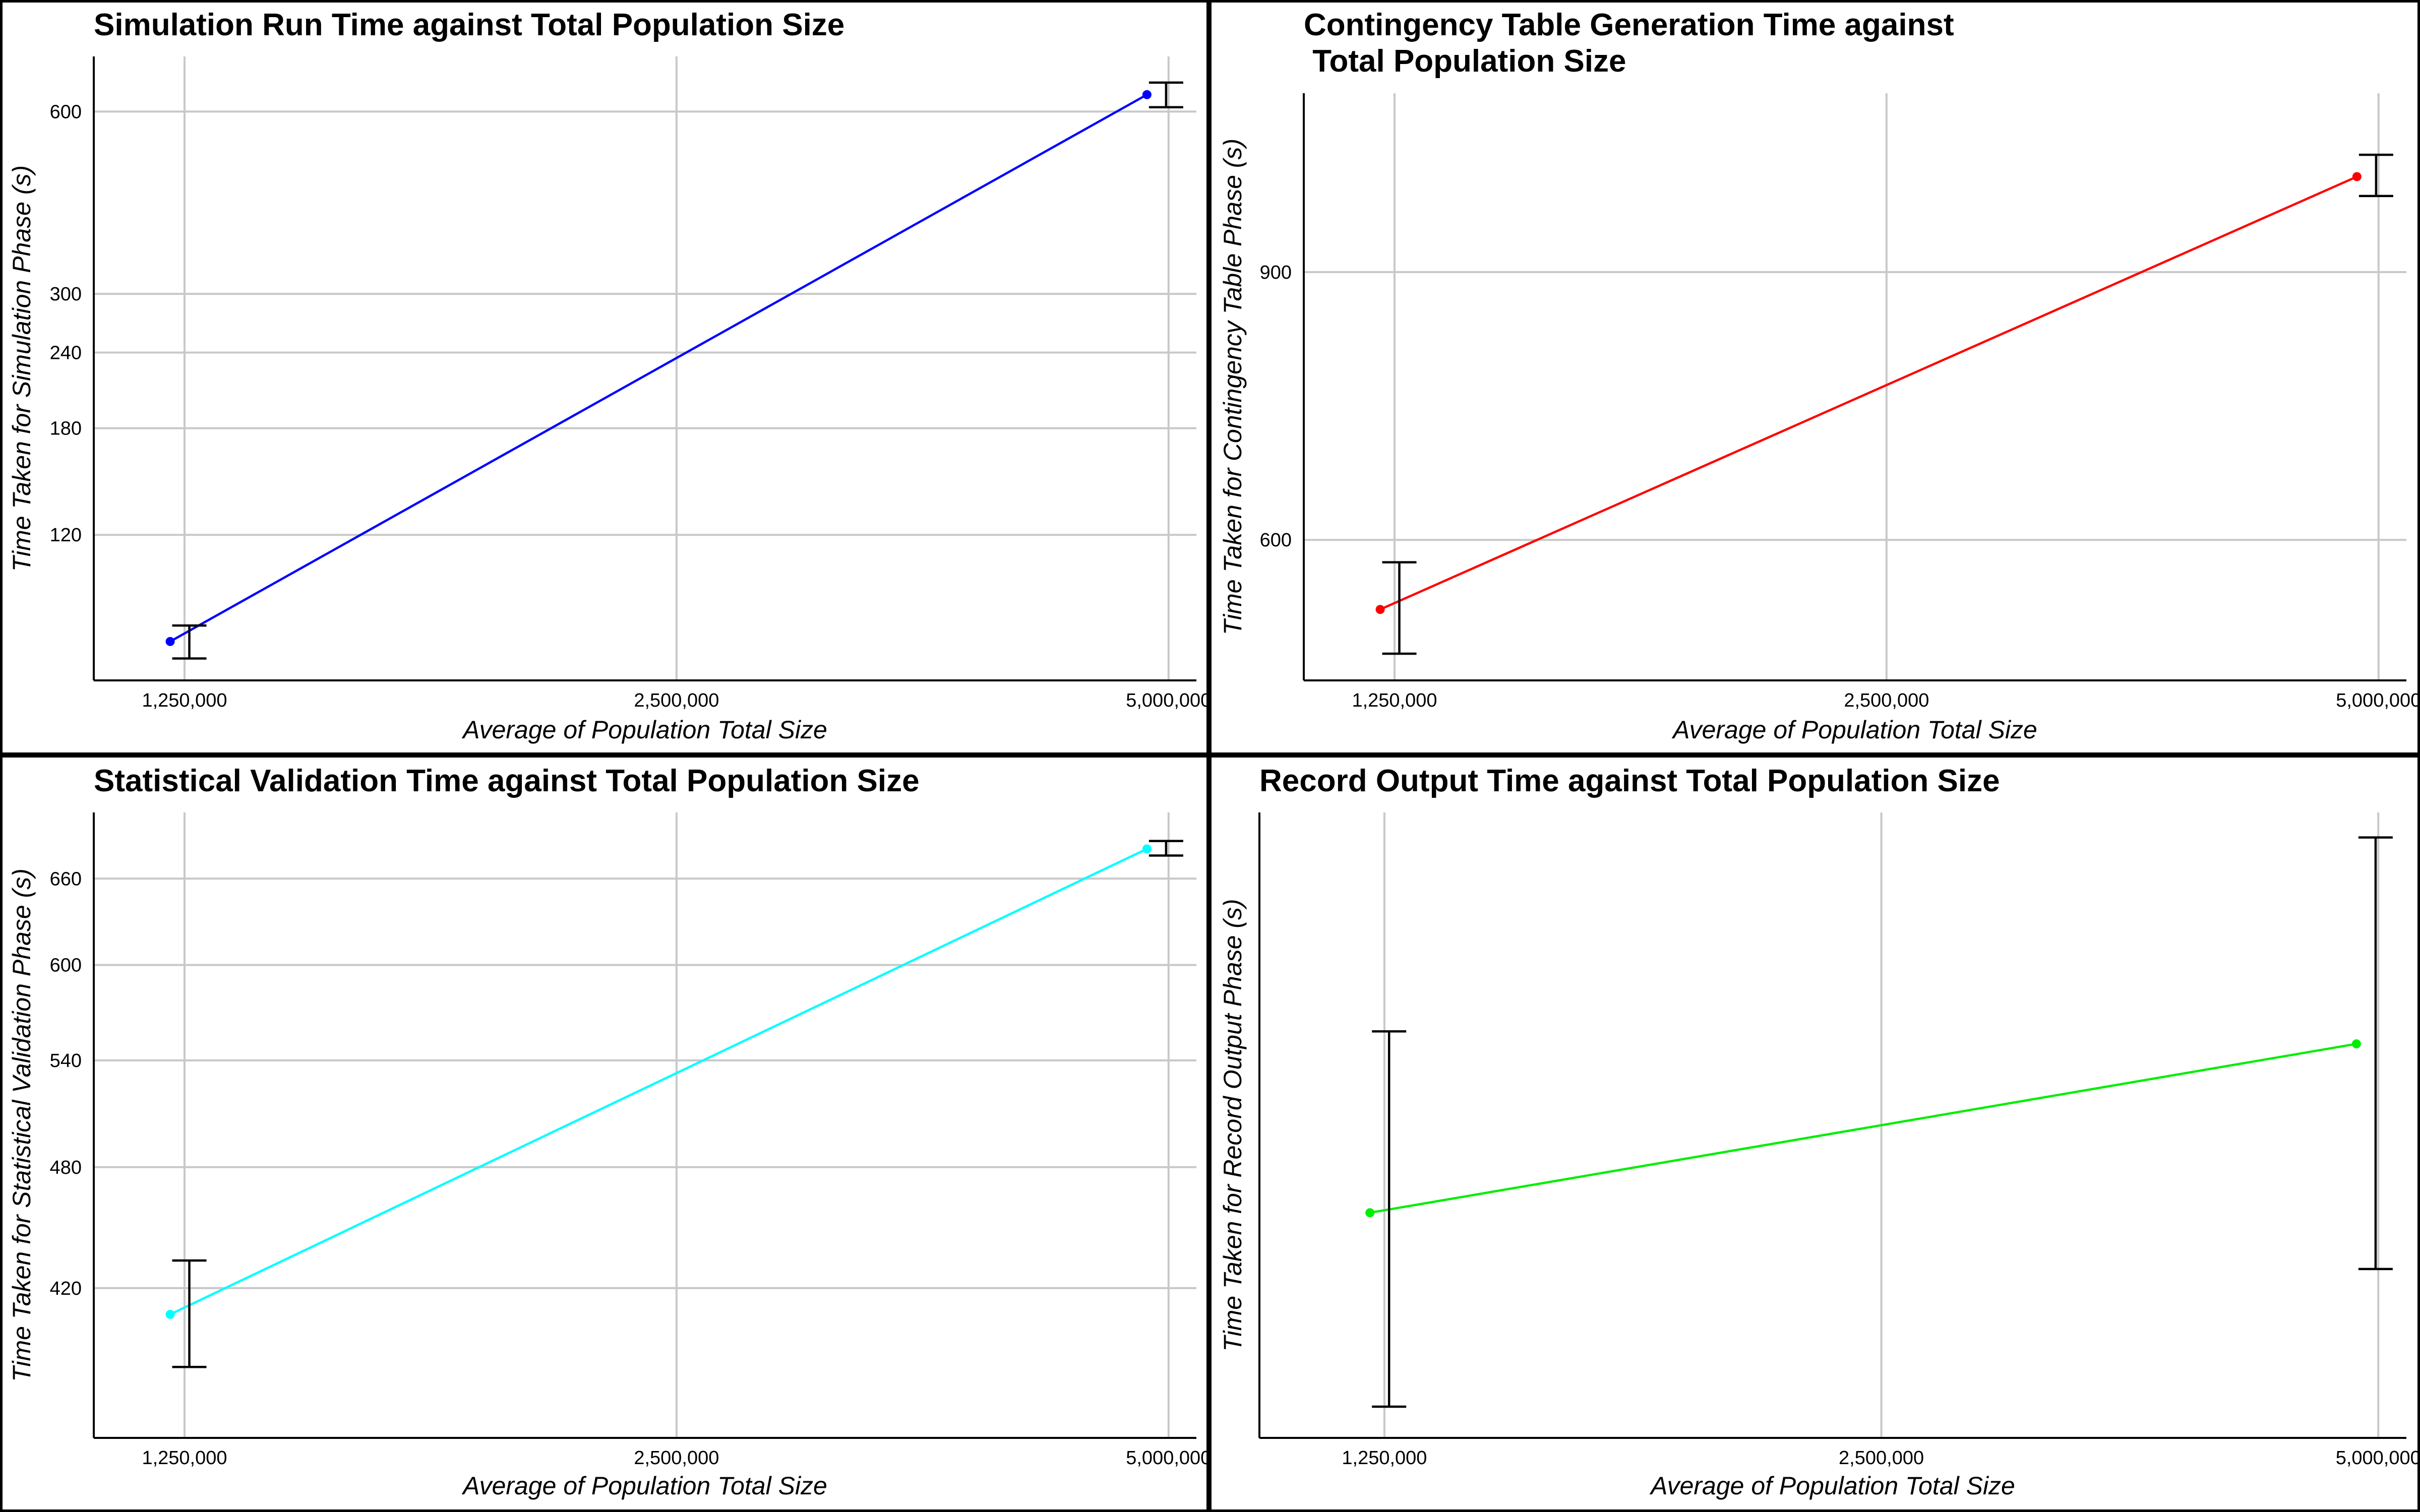 This screenshot has height=1512, width=2420. I want to click on y-tick-label: 660, so click(66, 879).